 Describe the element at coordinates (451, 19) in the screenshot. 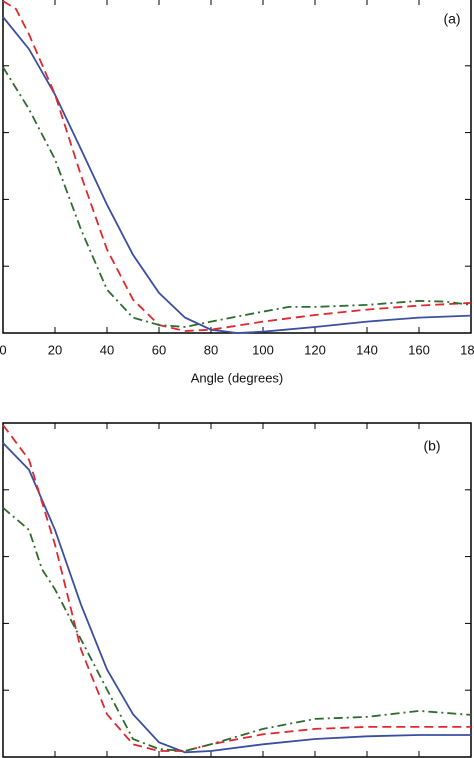

I see `panel-label: (a)` at that location.